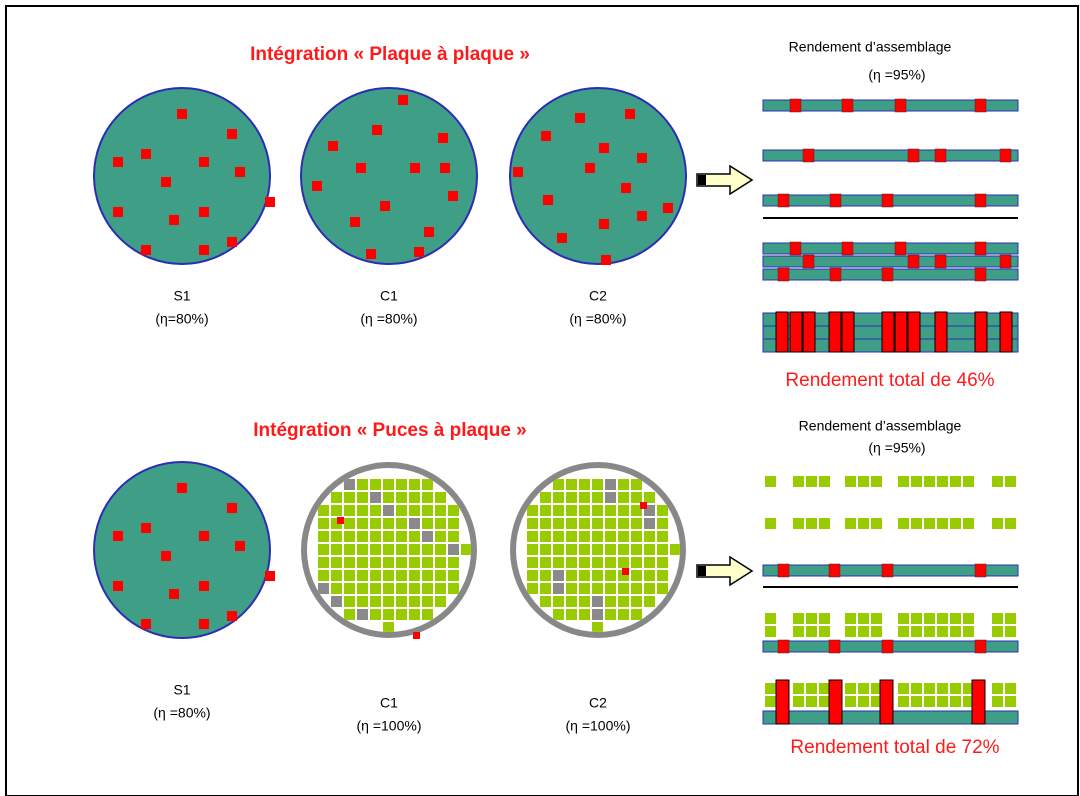 Image resolution: width=1080 pixels, height=796 pixels. Describe the element at coordinates (598, 726) in the screenshot. I see `wafer-yield: (η =100%)` at that location.